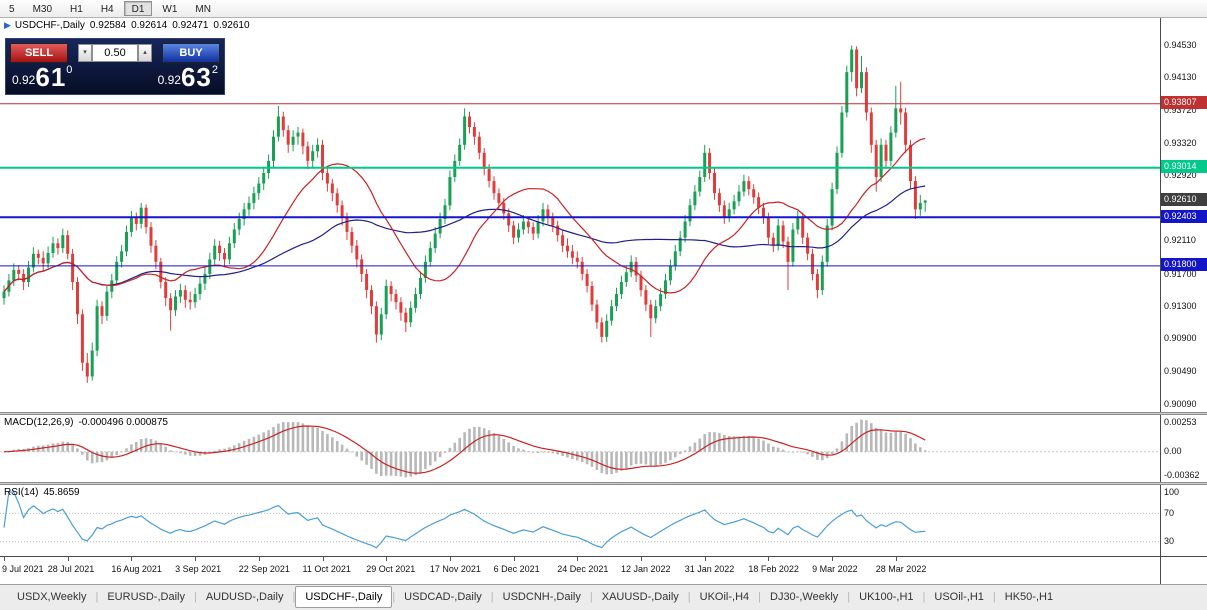  Describe the element at coordinates (169, 79) in the screenshot. I see `buy-price-prefix: 0.92` at that location.